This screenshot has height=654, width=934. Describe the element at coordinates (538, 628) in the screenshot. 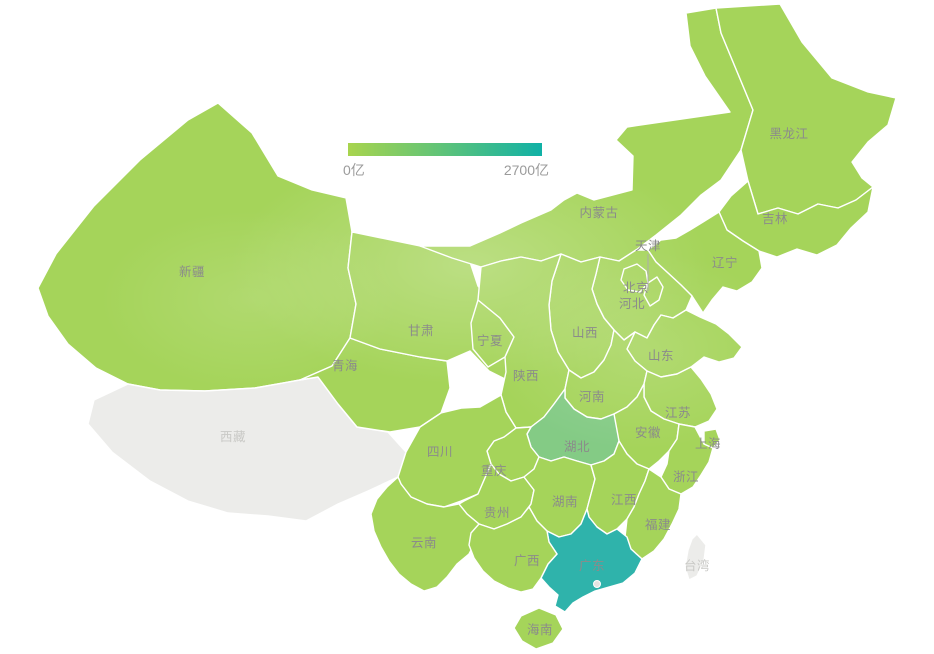

I see `province-hainan` at that location.